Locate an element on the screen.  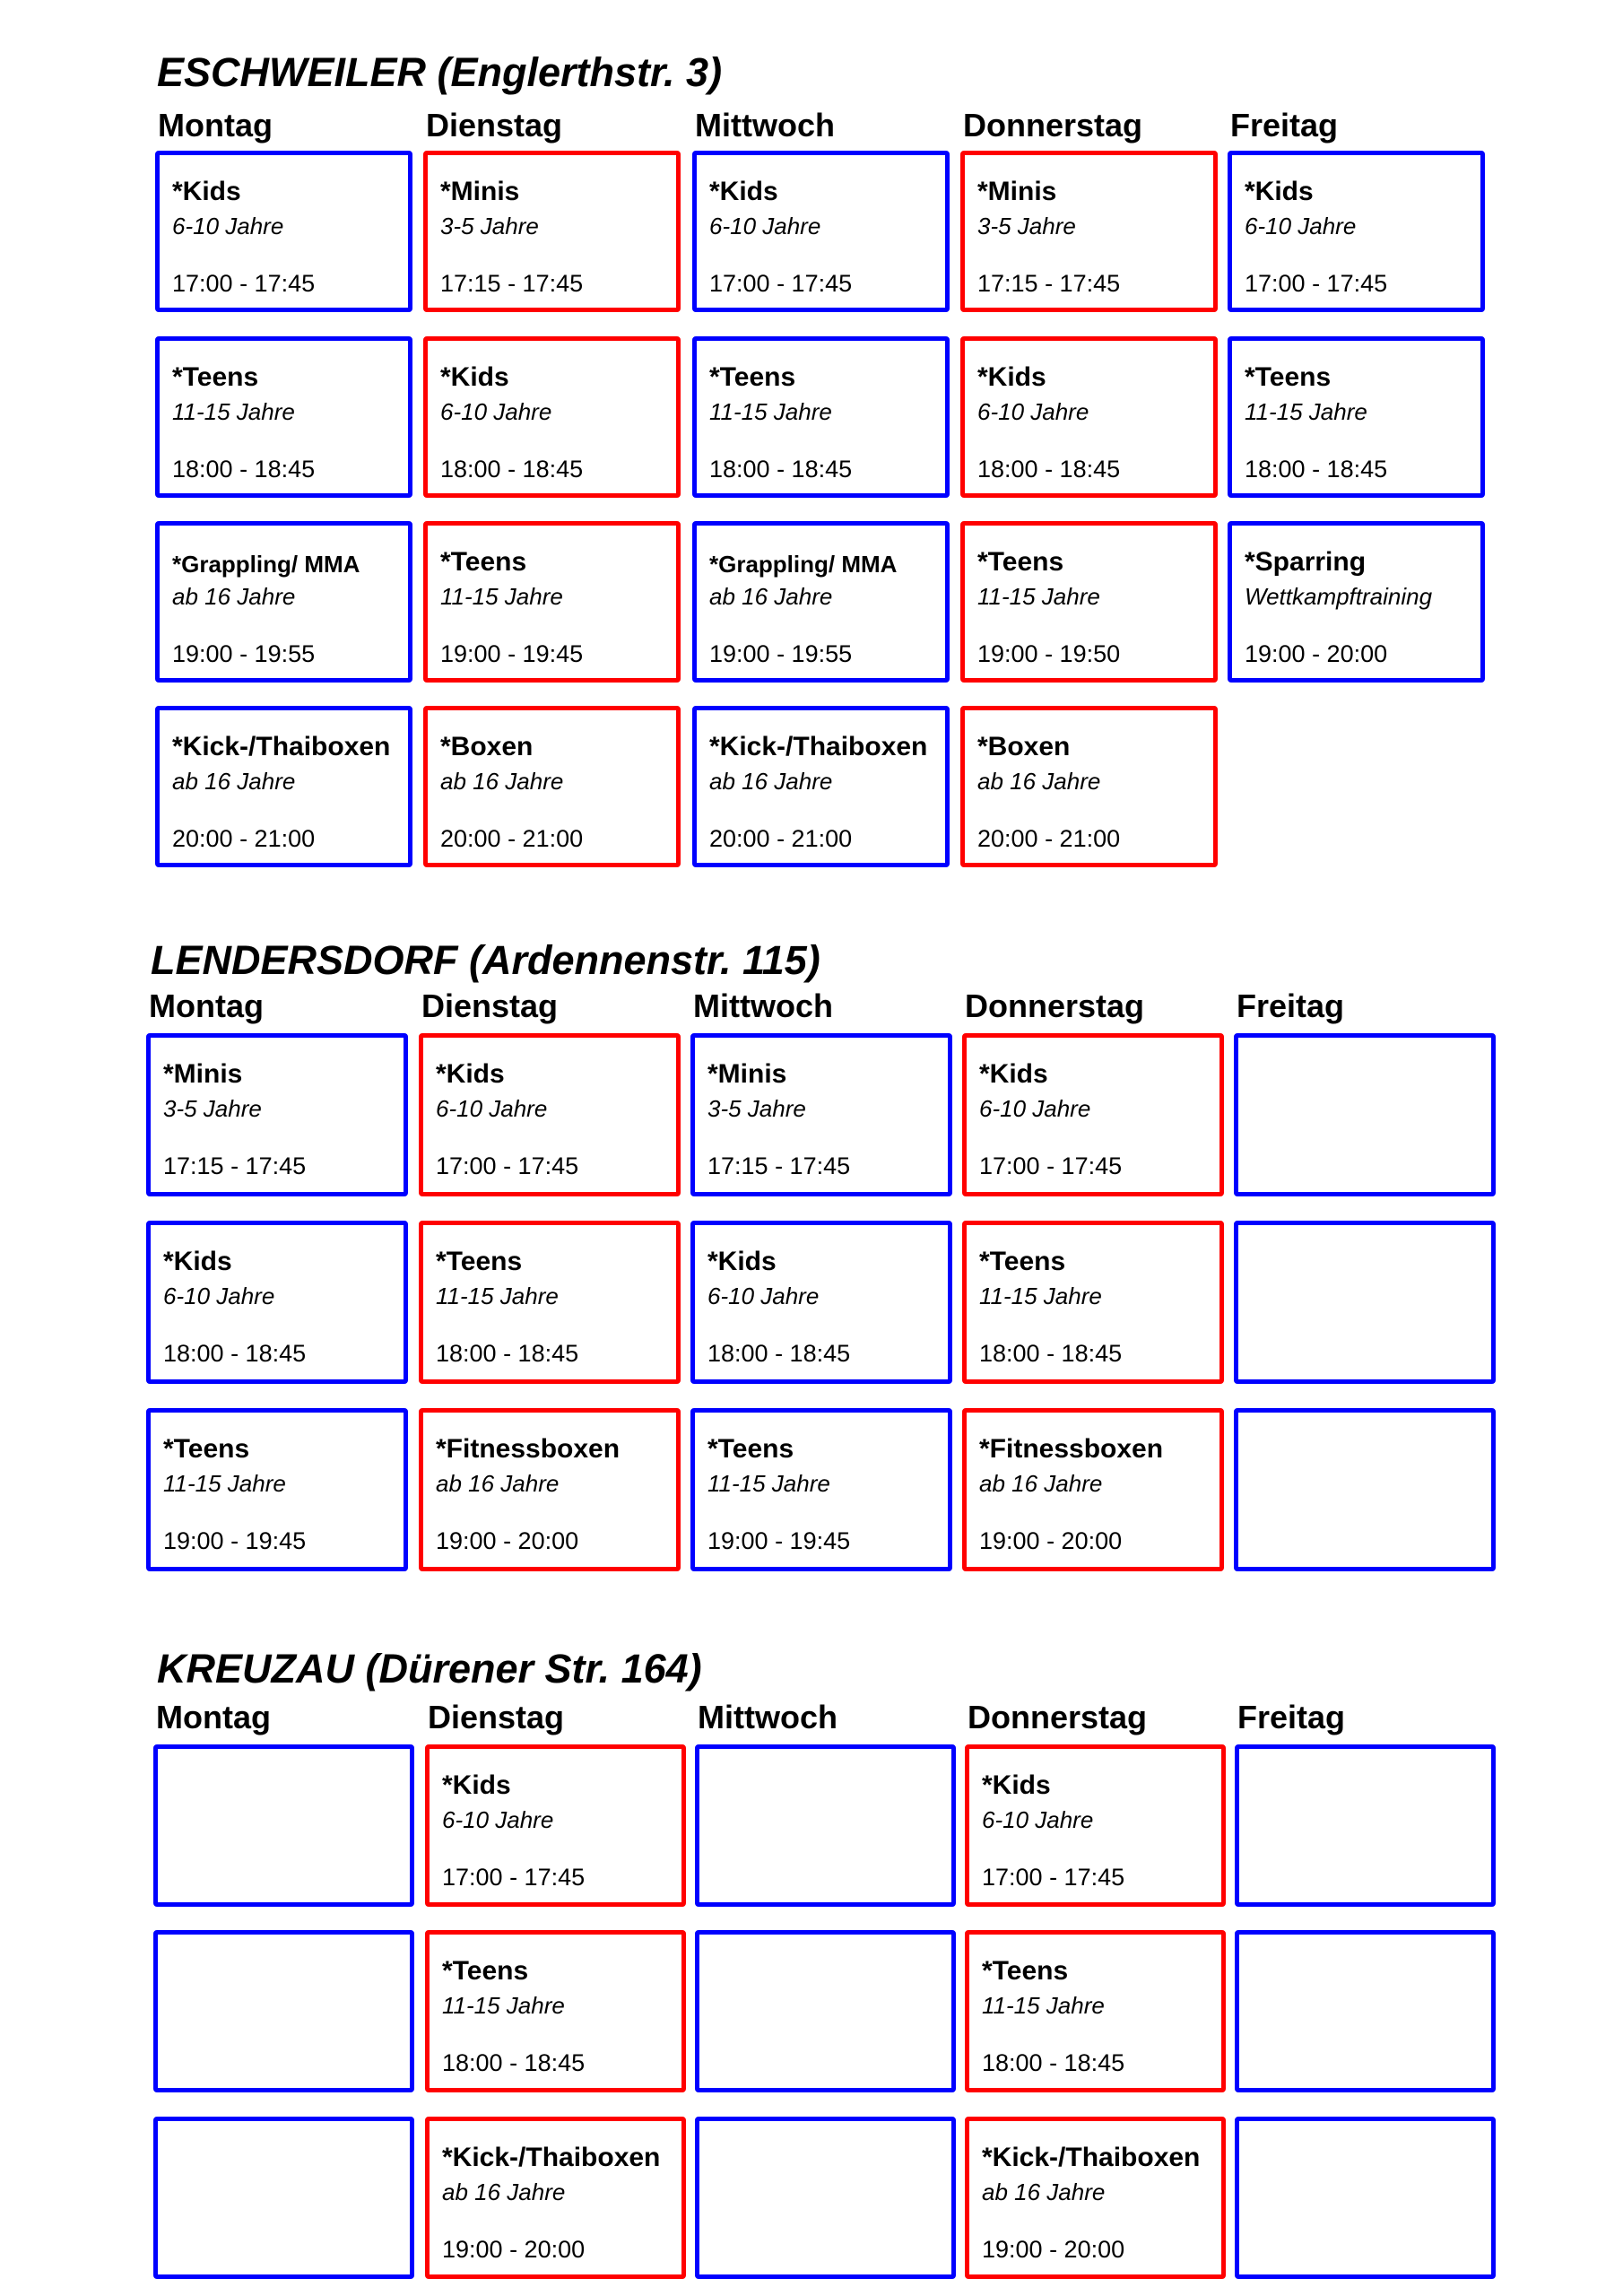
day-header: Donnerstag is located at coordinates (1058, 1717).